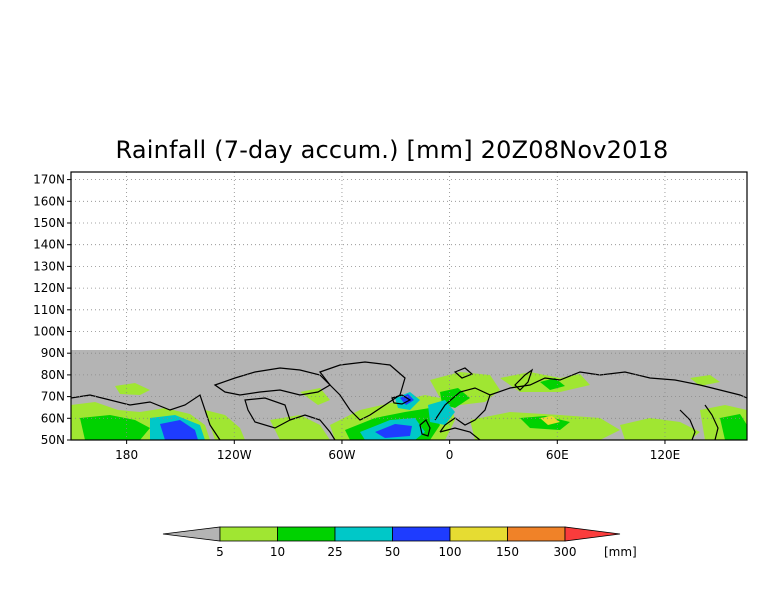  Describe the element at coordinates (53, 418) in the screenshot. I see `y-tick-label: 60N` at that location.